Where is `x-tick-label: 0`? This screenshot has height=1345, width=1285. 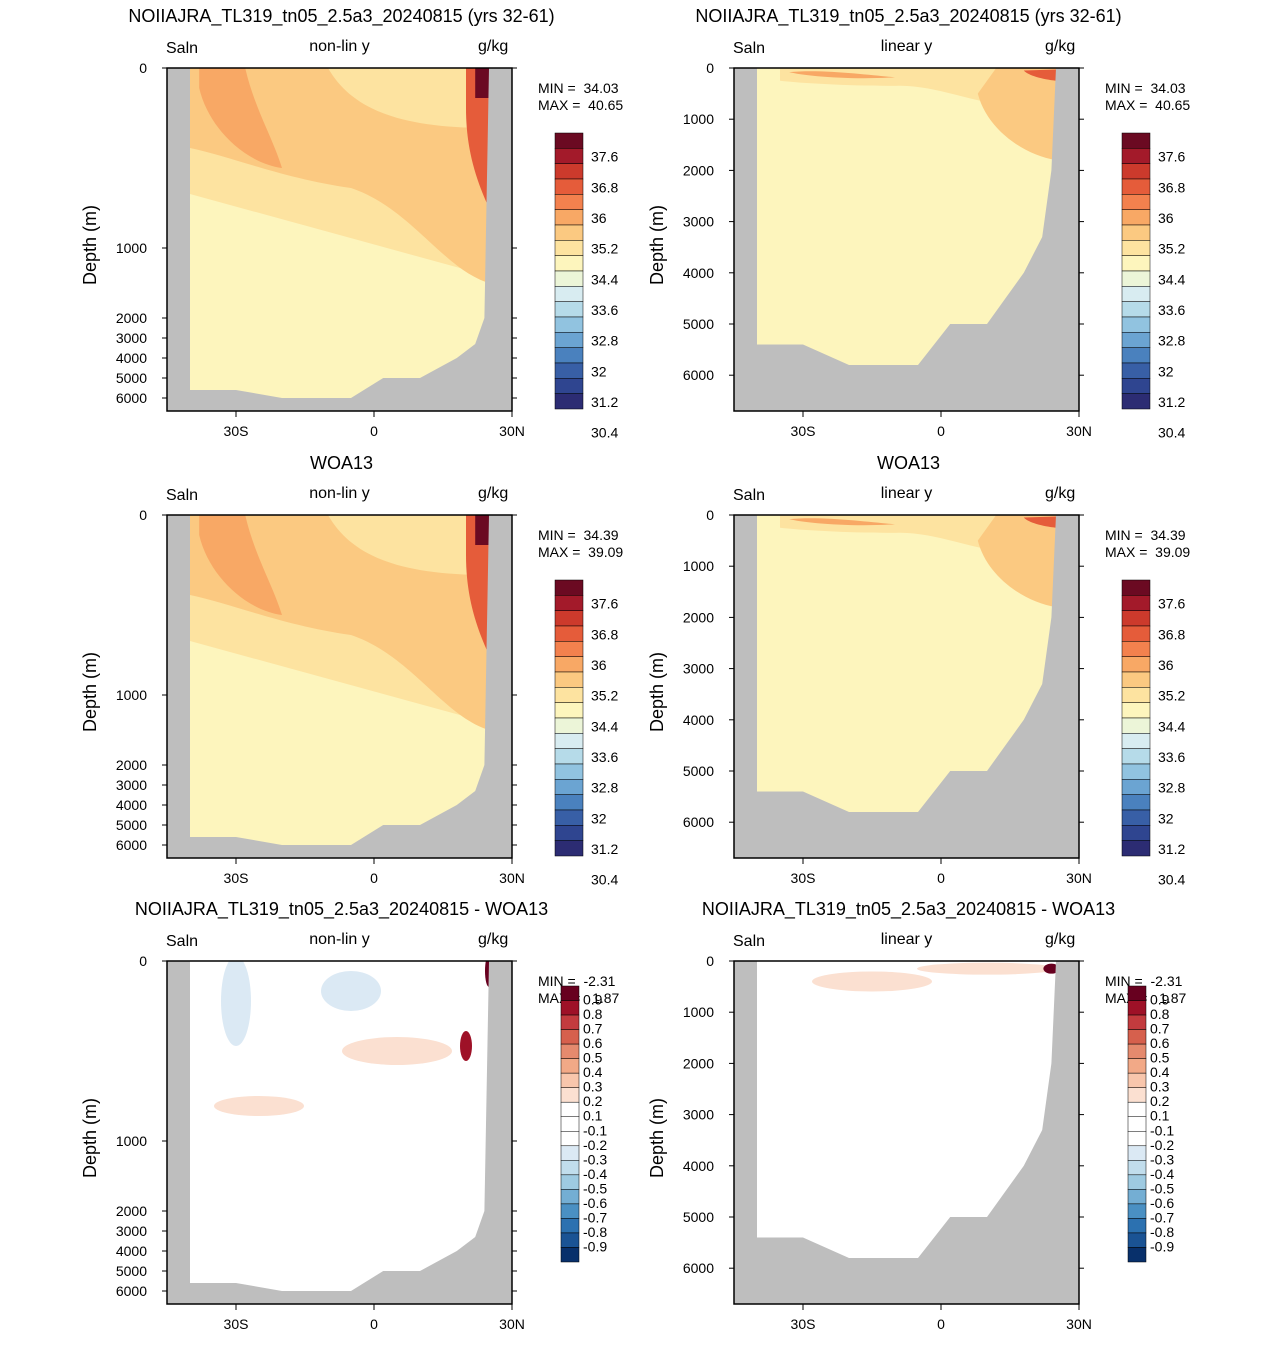 x-tick-label: 0 is located at coordinates (374, 878).